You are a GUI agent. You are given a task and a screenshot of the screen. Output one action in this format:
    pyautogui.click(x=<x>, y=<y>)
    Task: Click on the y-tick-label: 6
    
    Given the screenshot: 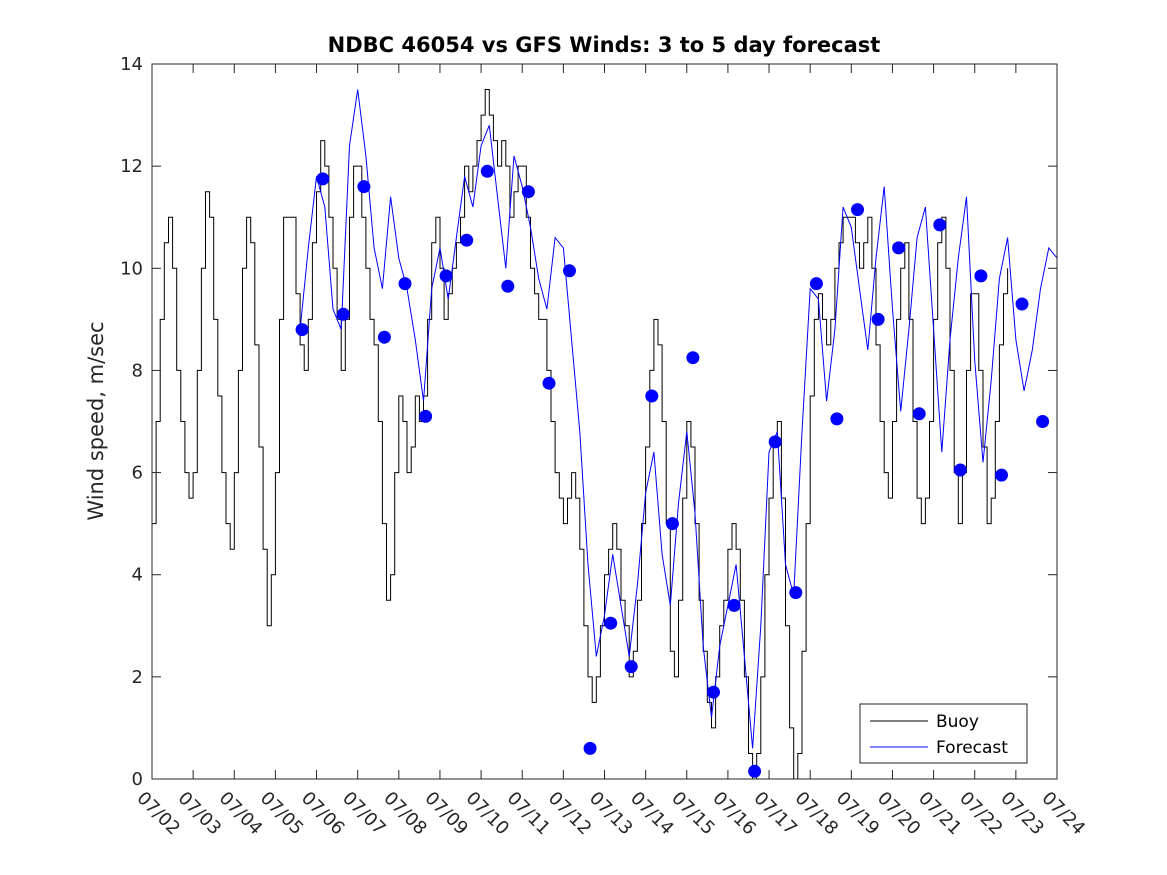 What is the action you would take?
    pyautogui.click(x=137, y=473)
    